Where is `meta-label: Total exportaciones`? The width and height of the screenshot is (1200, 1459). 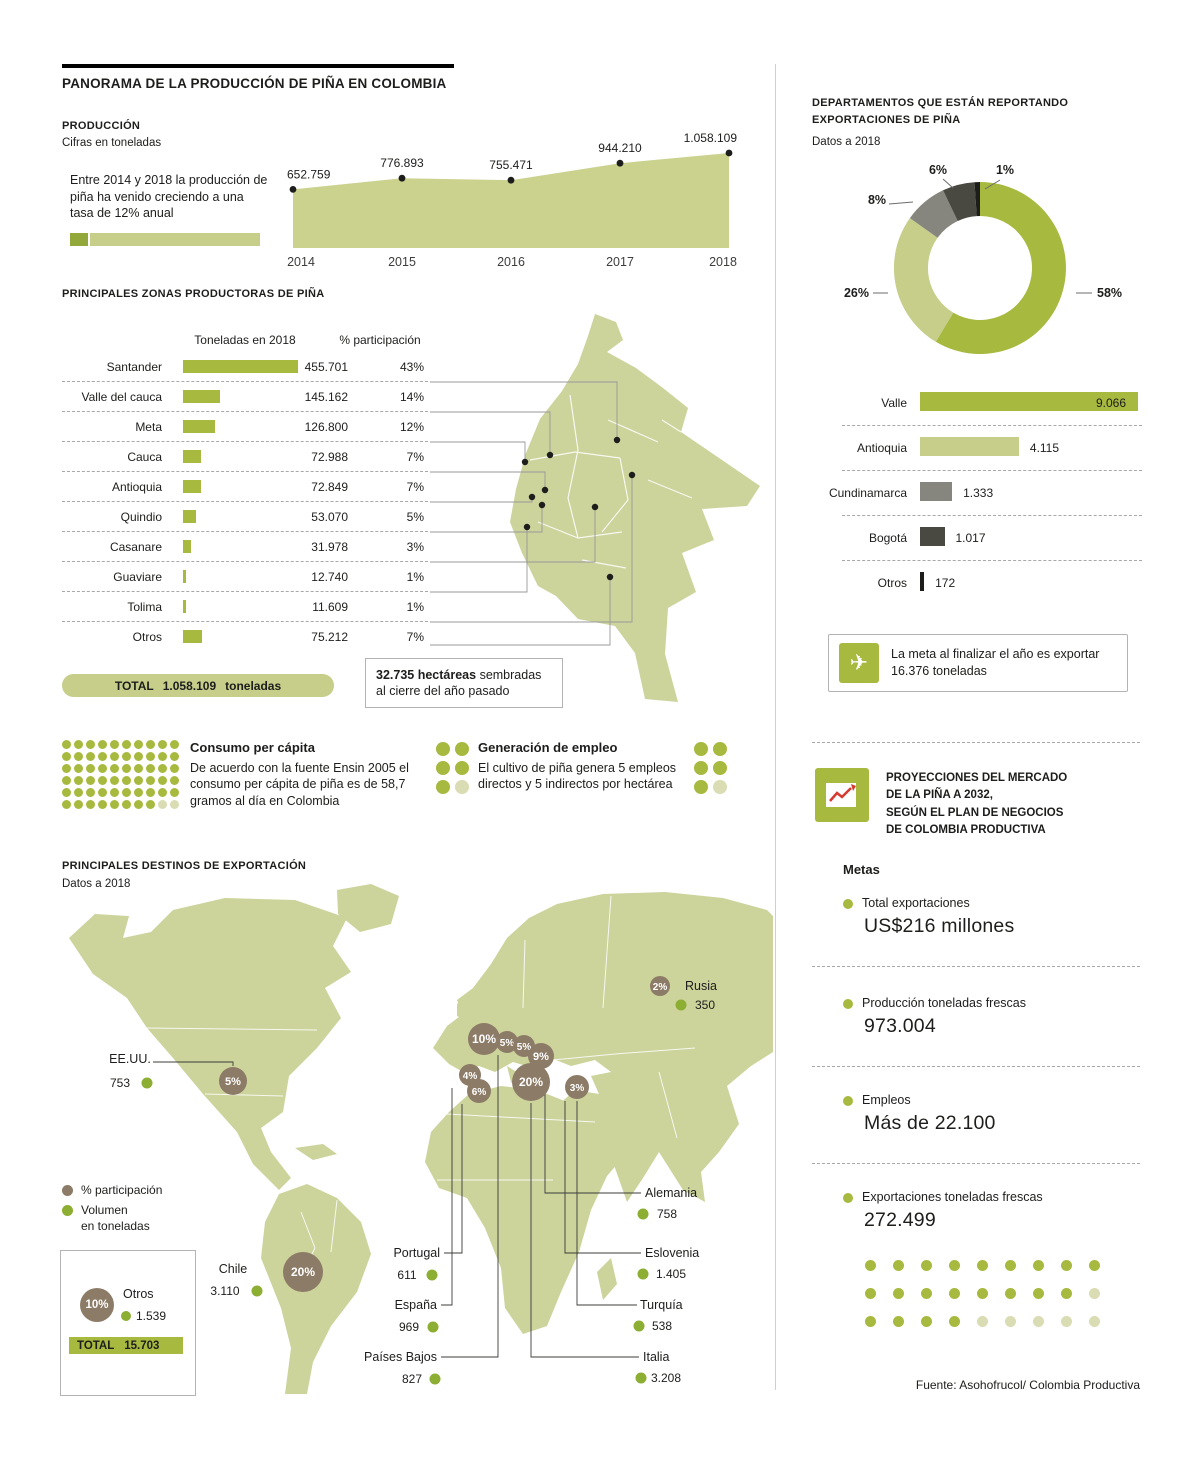
meta-label: Total exportaciones is located at coordinates (916, 903).